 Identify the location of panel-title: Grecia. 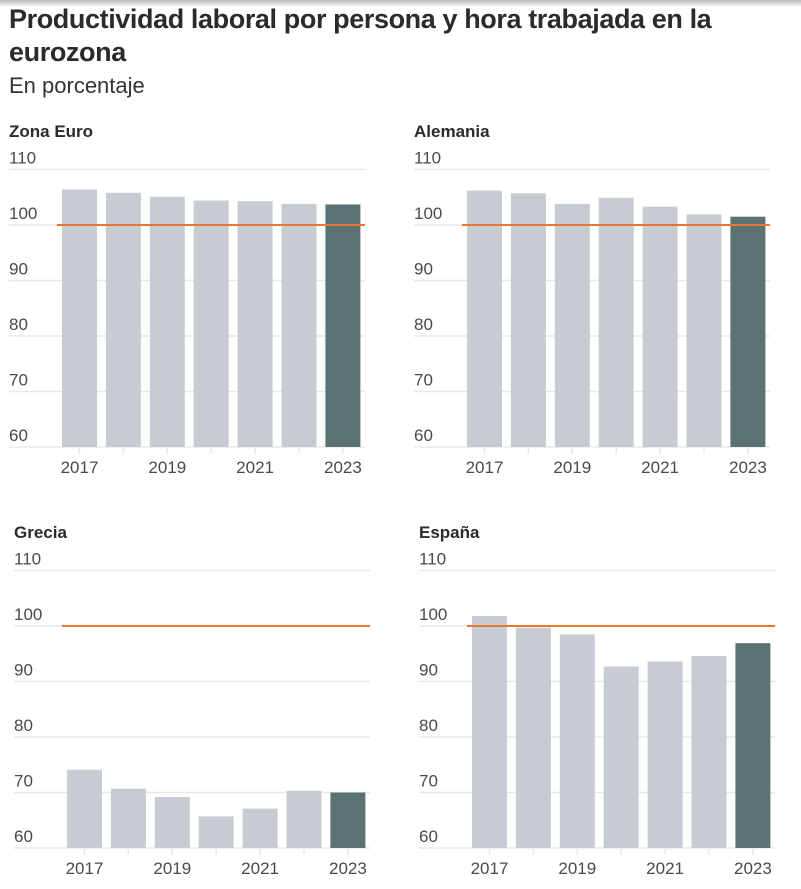
(40, 532).